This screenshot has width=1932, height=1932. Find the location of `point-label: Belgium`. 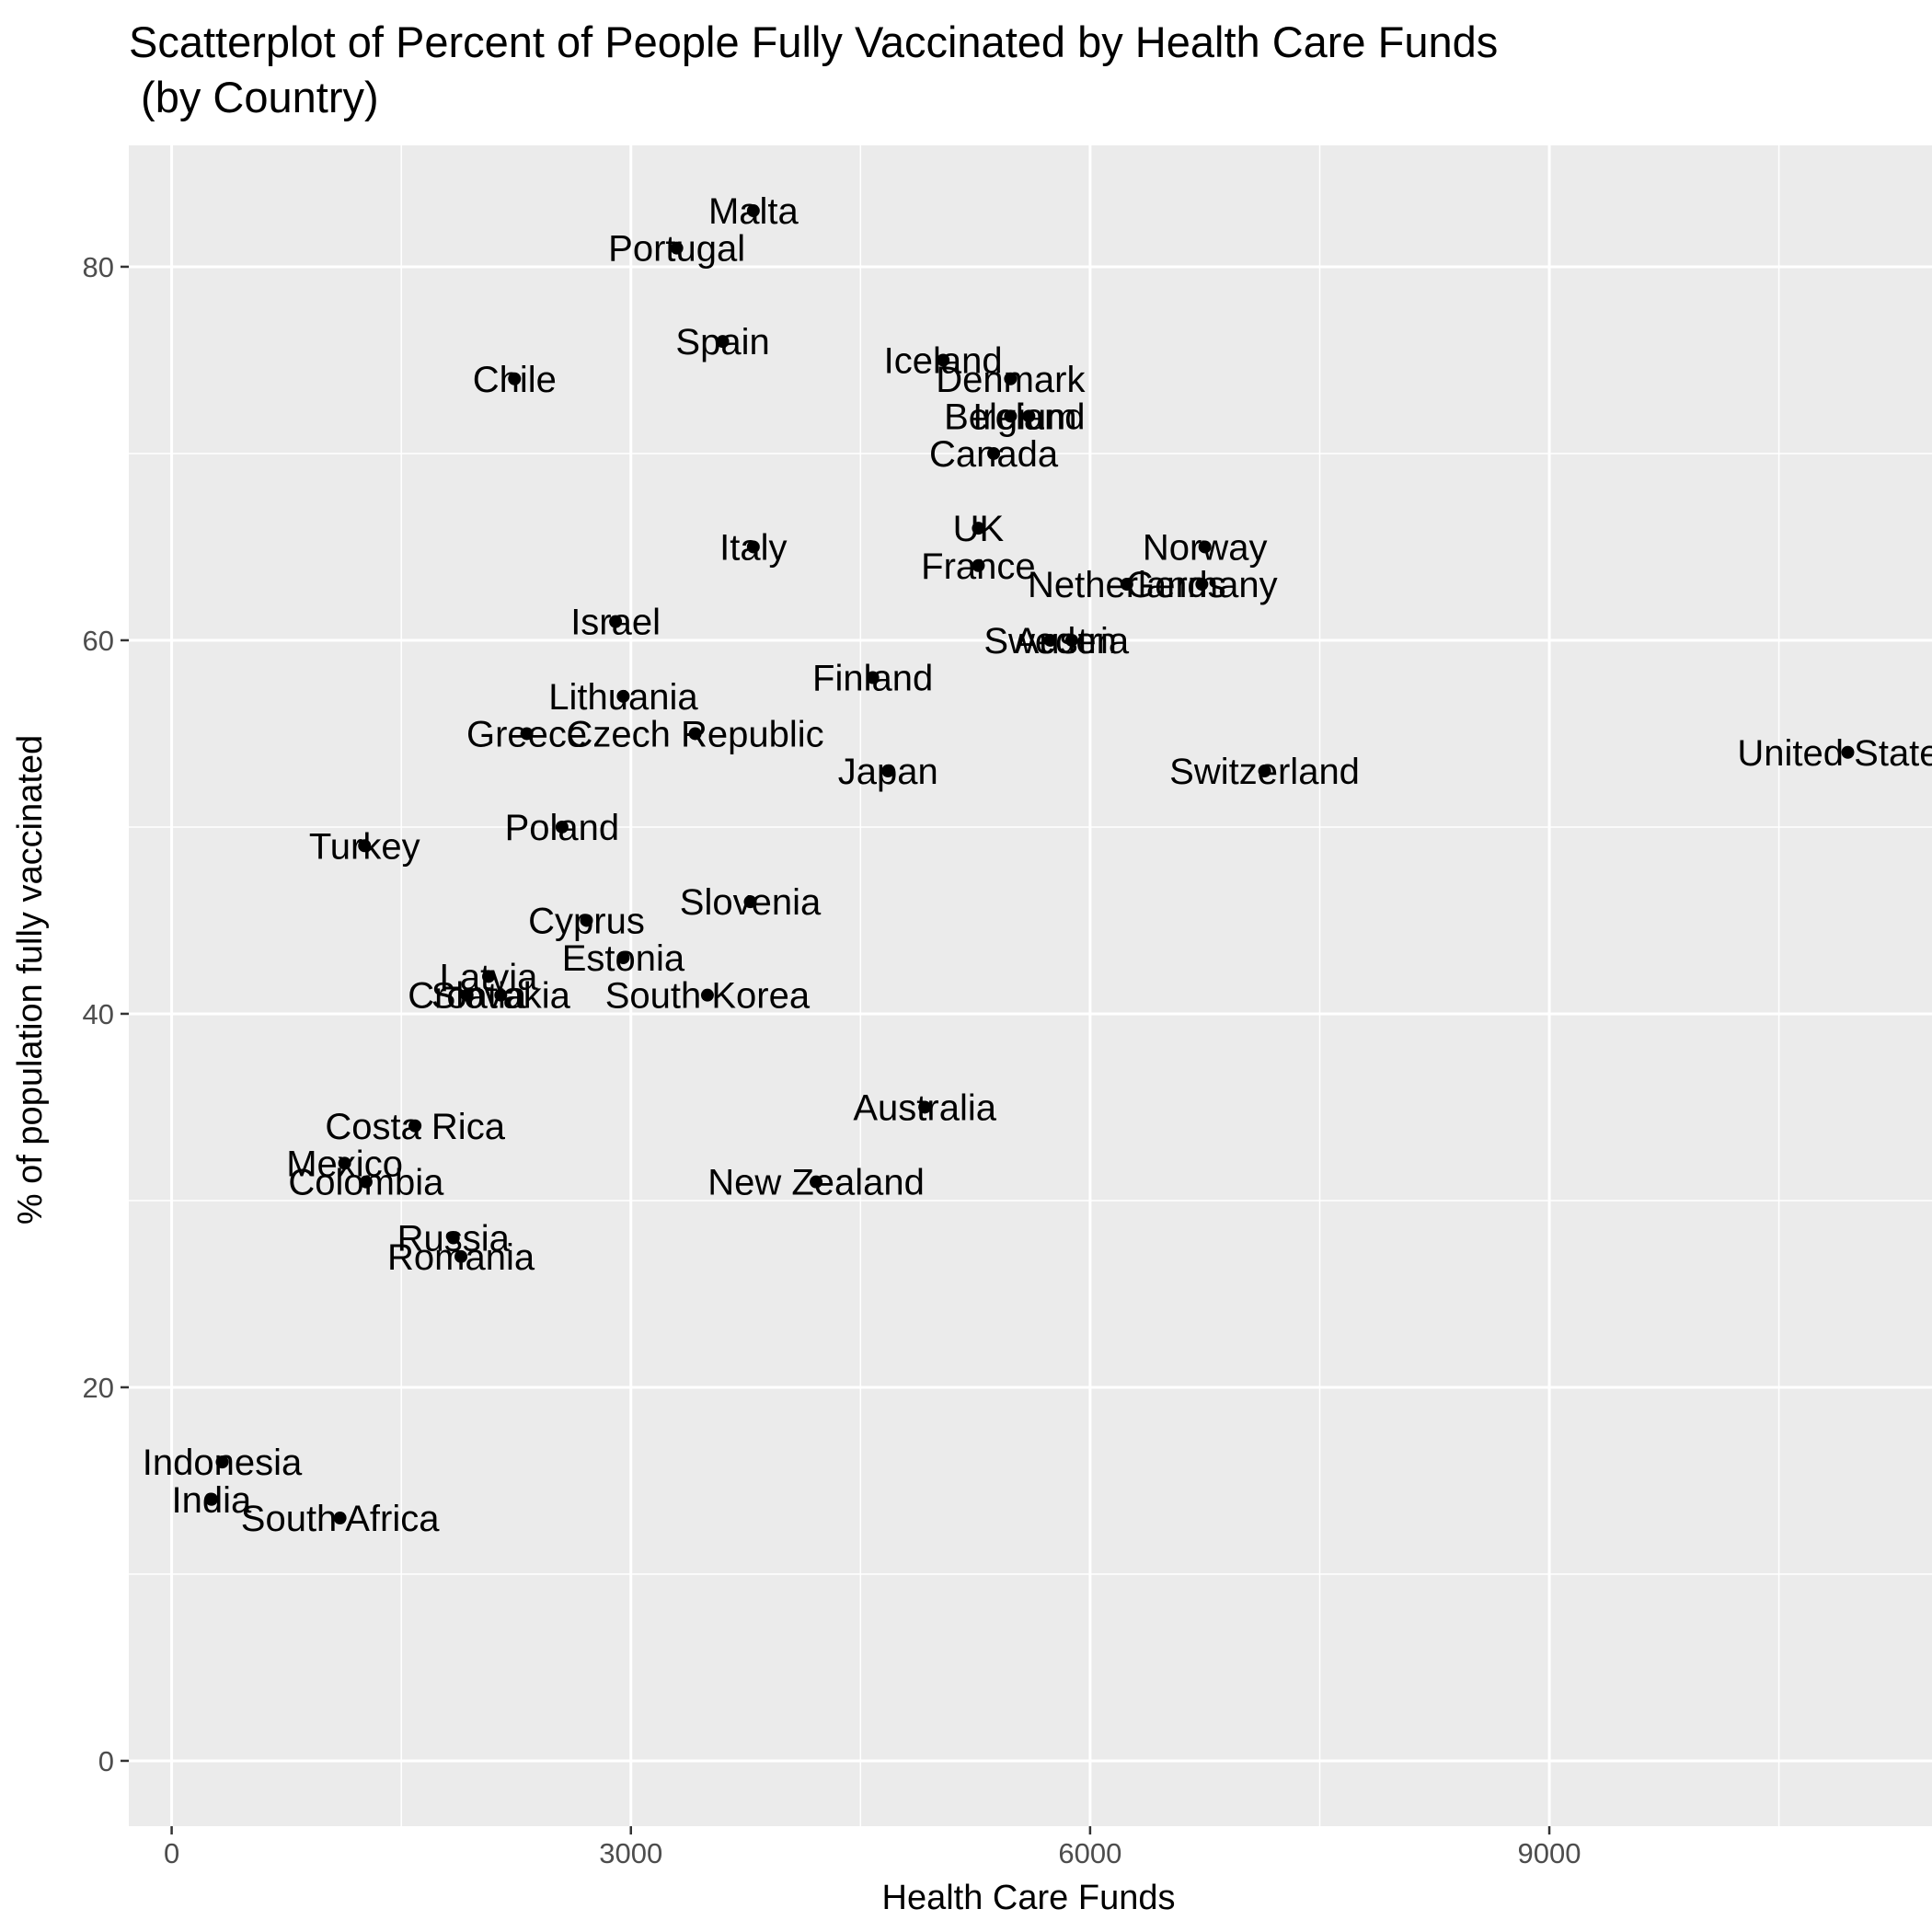

point-label: Belgium is located at coordinates (1010, 417).